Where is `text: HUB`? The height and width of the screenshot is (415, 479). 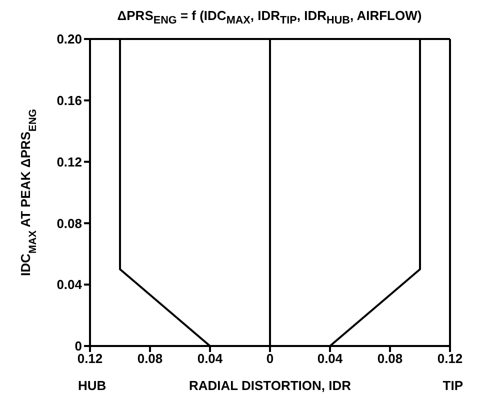 text: HUB is located at coordinates (92, 385).